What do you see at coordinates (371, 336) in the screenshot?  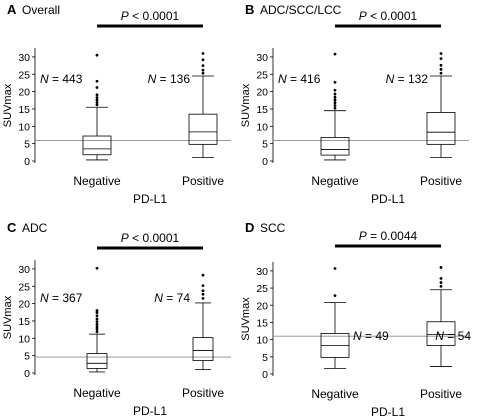 I see `n-label-negative: N = 49` at bounding box center [371, 336].